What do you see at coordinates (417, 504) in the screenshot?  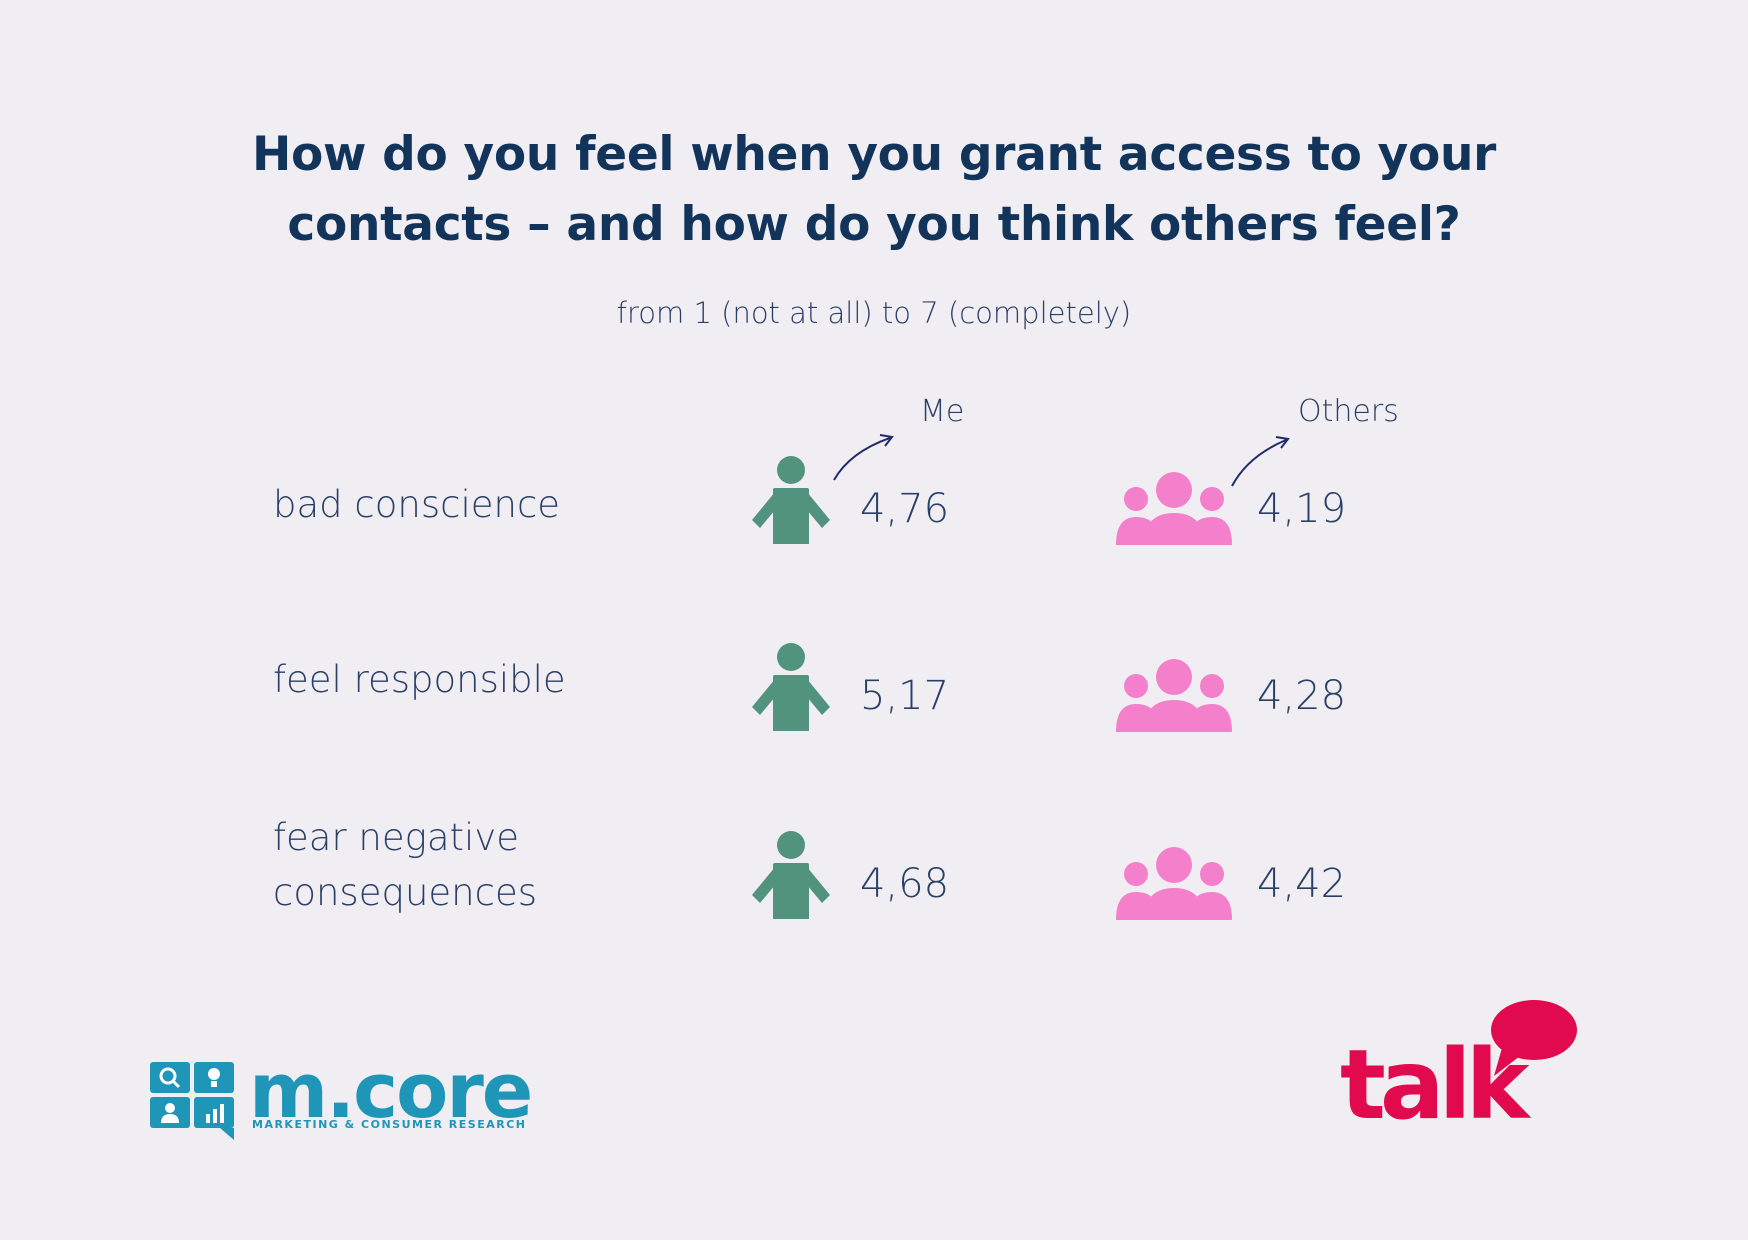 I see `row-label-bad-conscience: bad conscience` at bounding box center [417, 504].